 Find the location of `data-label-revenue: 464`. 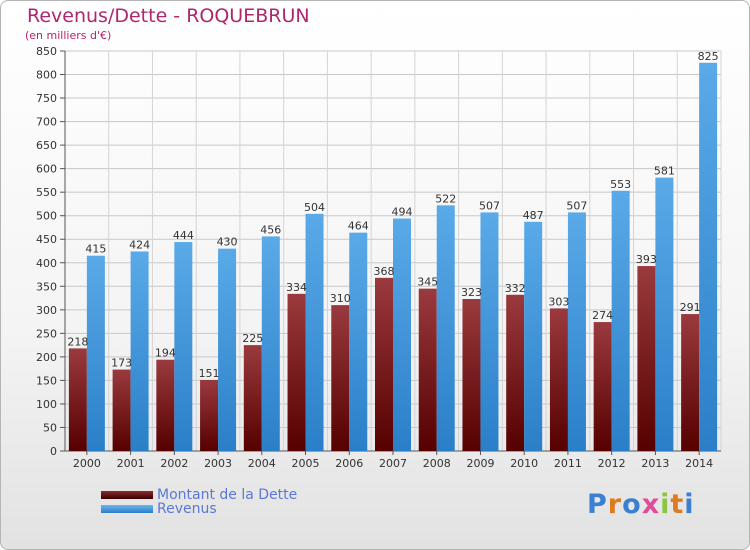

data-label-revenue: 464 is located at coordinates (358, 226).